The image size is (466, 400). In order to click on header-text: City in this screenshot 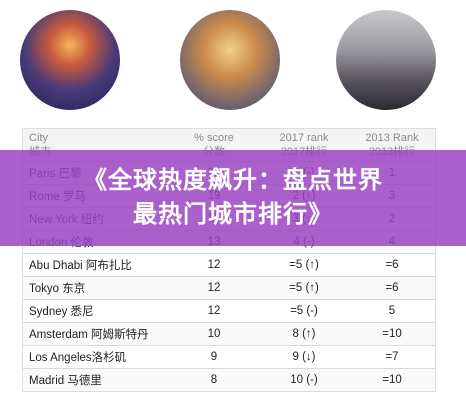, I will do `click(38, 138)`.